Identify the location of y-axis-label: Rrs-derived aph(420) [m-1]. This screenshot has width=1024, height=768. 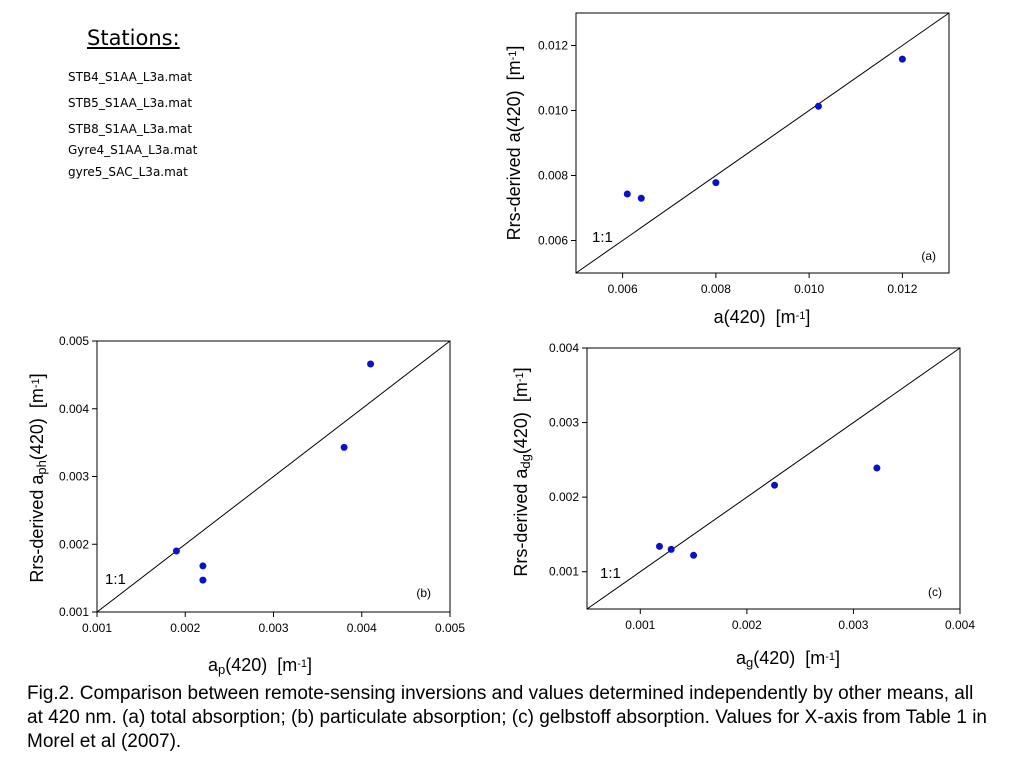
(38, 477).